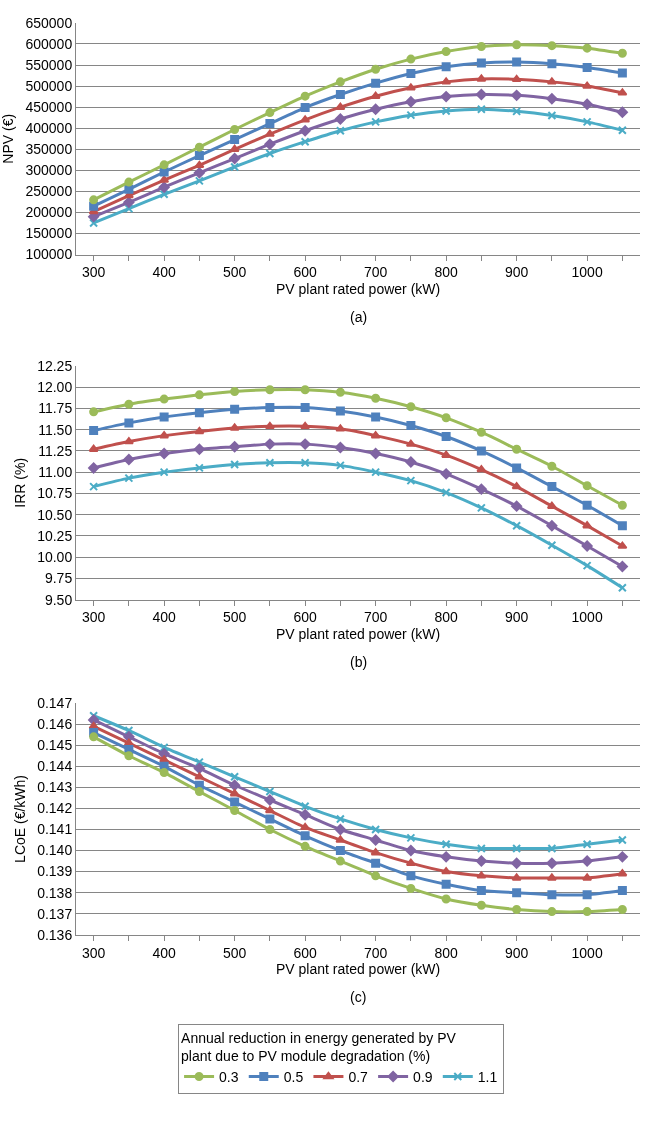 The height and width of the screenshot is (1144, 654). I want to click on y-tick-label: 0.139, so click(55, 871).